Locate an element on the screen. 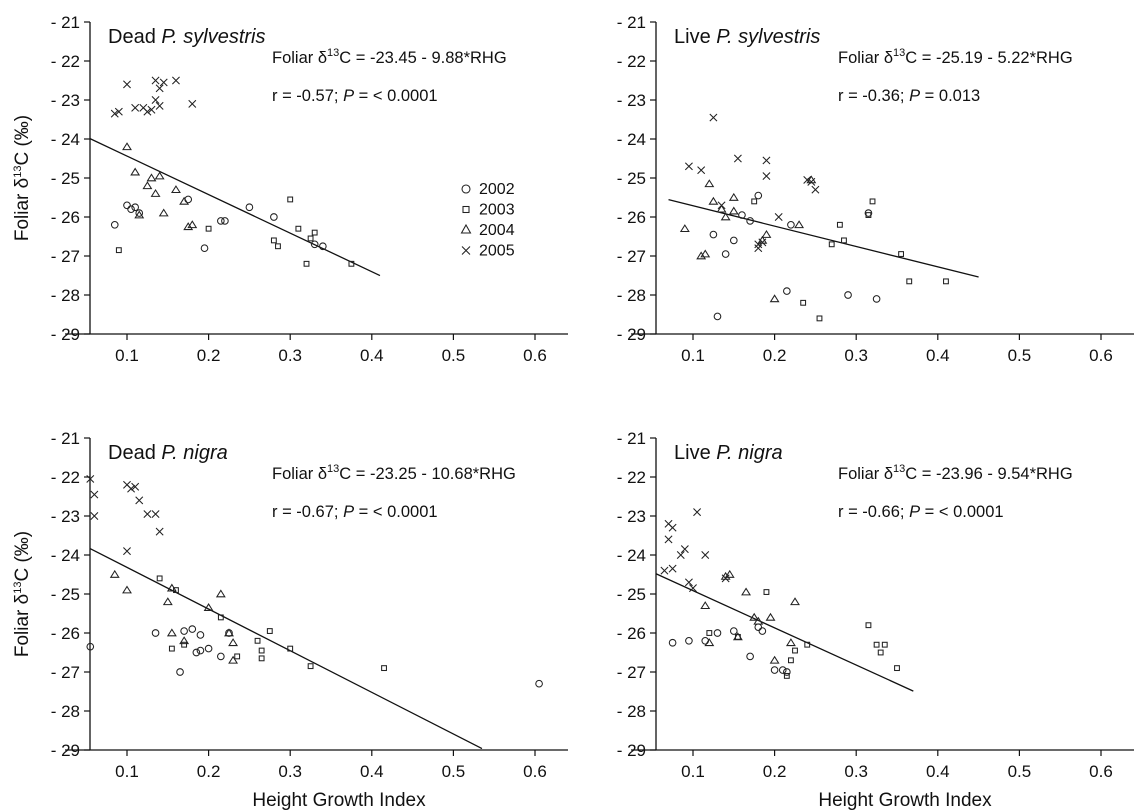  y-tick-label: - 29 is located at coordinates (631, 334).